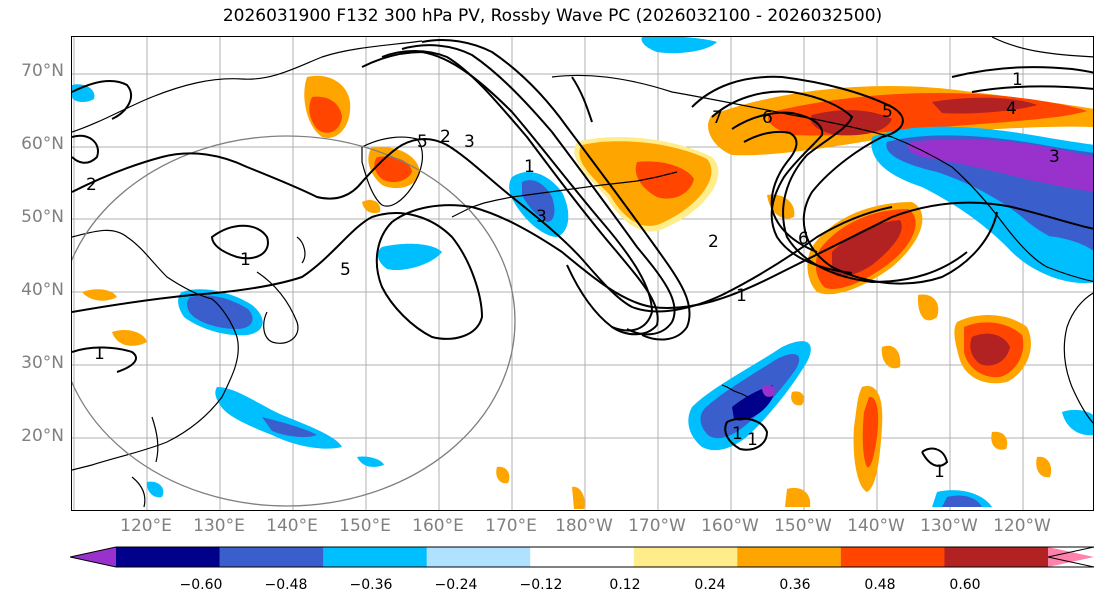 This screenshot has width=1105, height=604. I want to click on colorbar-extend-high, so click(1071, 557).